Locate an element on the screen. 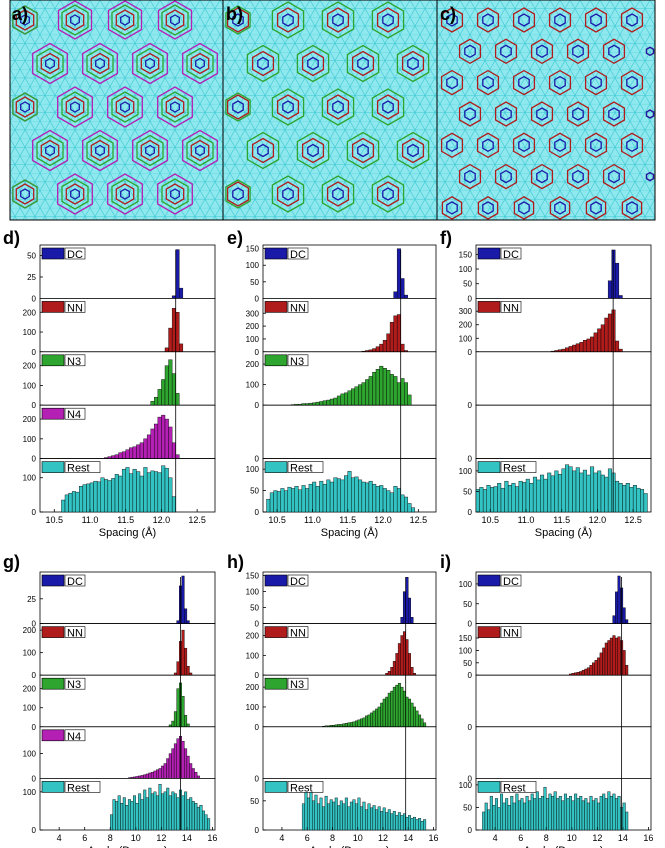  lattice-image-a: a) is located at coordinates (116, 110).